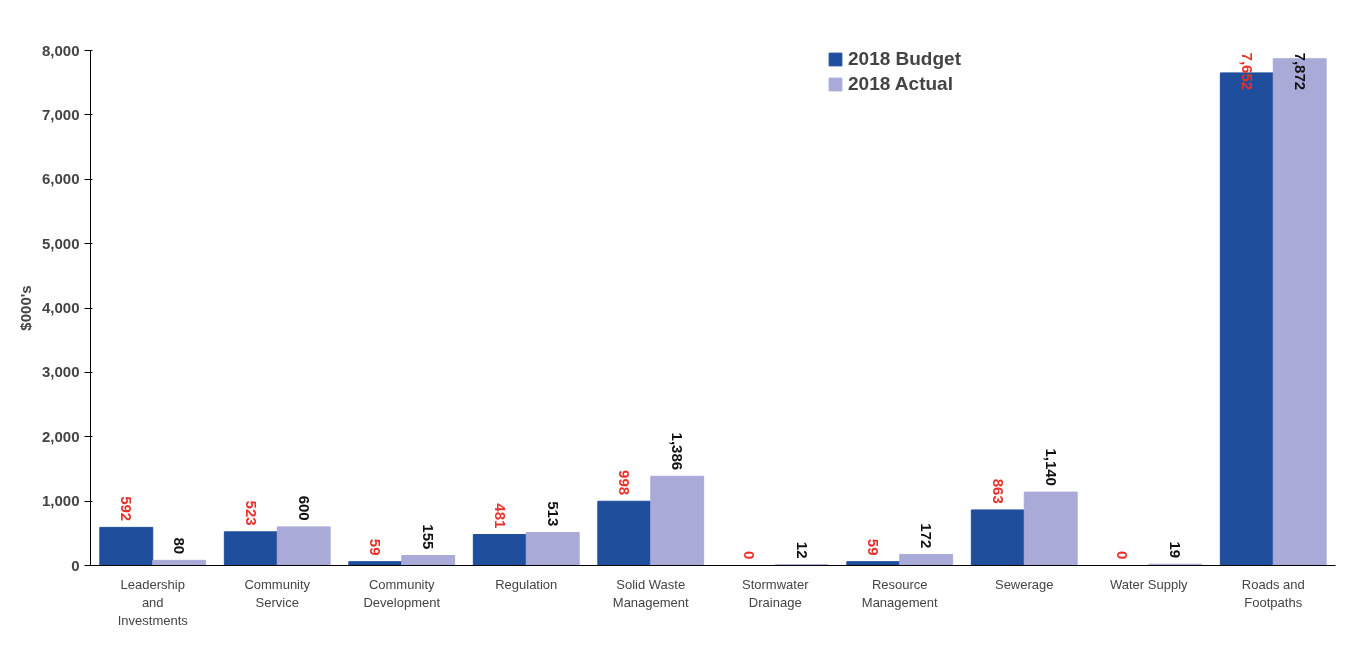  What do you see at coordinates (60, 436) in the screenshot?
I see `y-tick-label: 2,000` at bounding box center [60, 436].